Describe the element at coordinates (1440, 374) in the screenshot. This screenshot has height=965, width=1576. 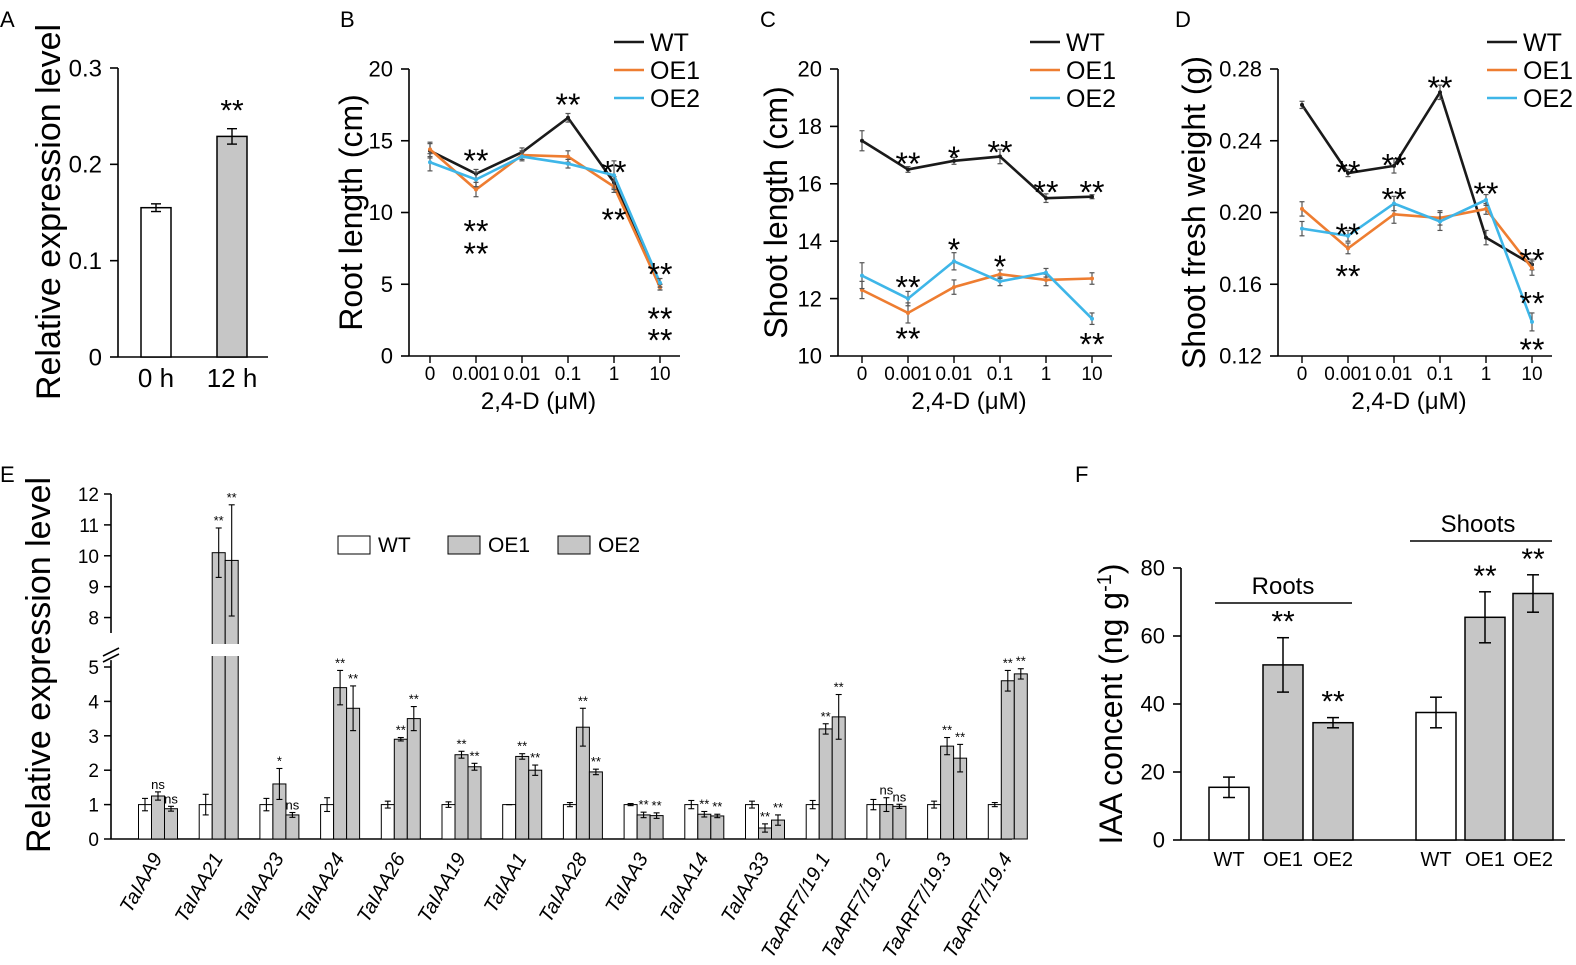
I see `d-x-tick-label: 0.1` at that location.